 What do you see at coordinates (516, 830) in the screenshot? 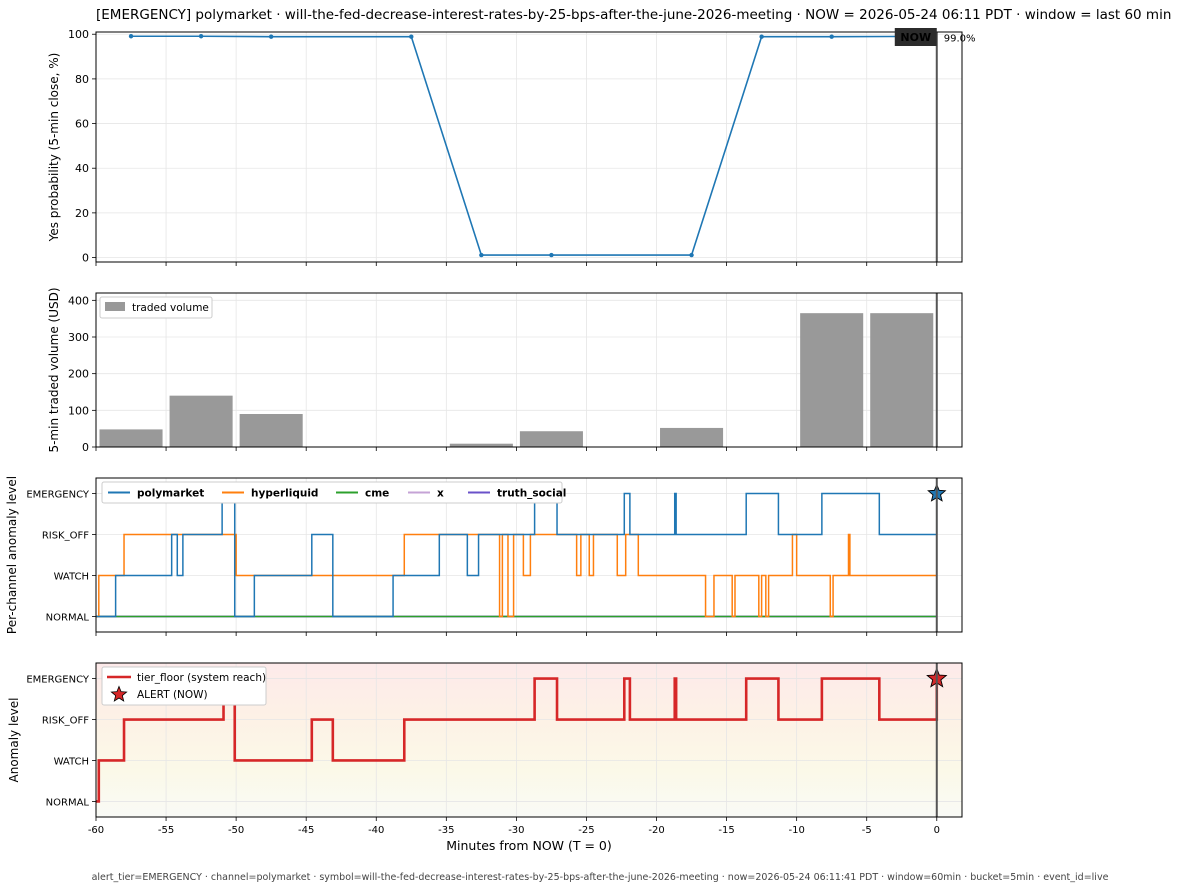
I see `x-tick-label: -30` at bounding box center [516, 830].